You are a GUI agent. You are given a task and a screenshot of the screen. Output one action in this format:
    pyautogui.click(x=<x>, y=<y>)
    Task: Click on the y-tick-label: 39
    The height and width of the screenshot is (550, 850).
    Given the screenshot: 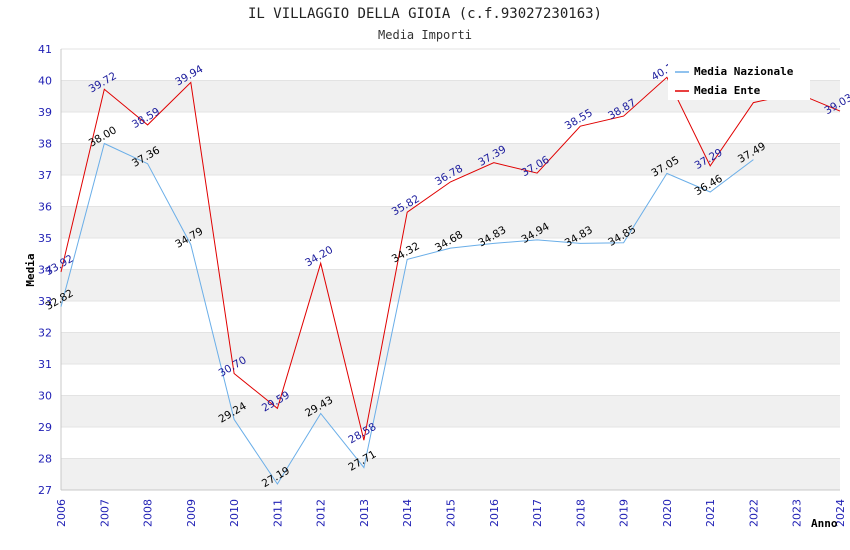 What is the action you would take?
    pyautogui.click(x=45, y=112)
    